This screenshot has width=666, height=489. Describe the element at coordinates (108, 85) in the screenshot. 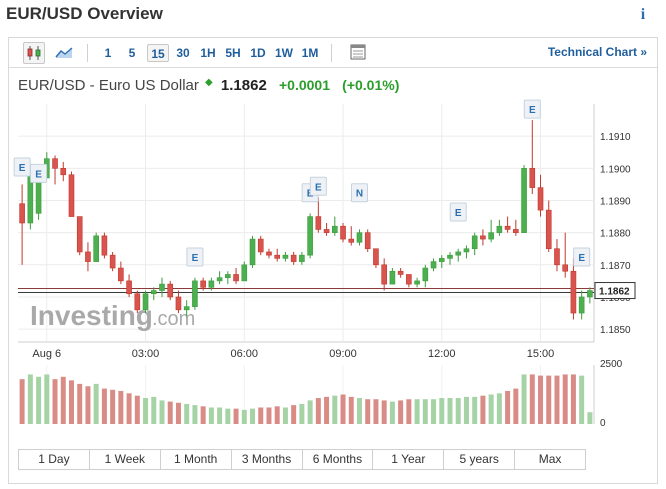

I see `instrument-name: EUR/USD - Euro US Dollar` at that location.